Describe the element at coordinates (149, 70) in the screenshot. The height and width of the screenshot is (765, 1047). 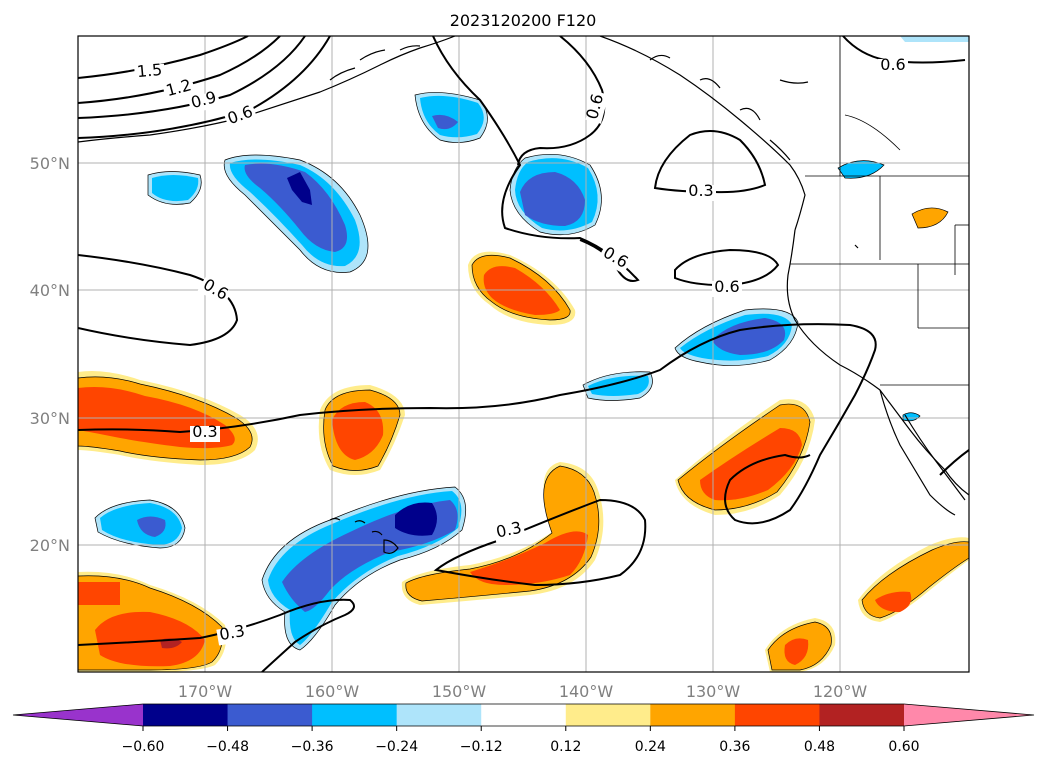
I see `contour-label: 1.5` at that location.